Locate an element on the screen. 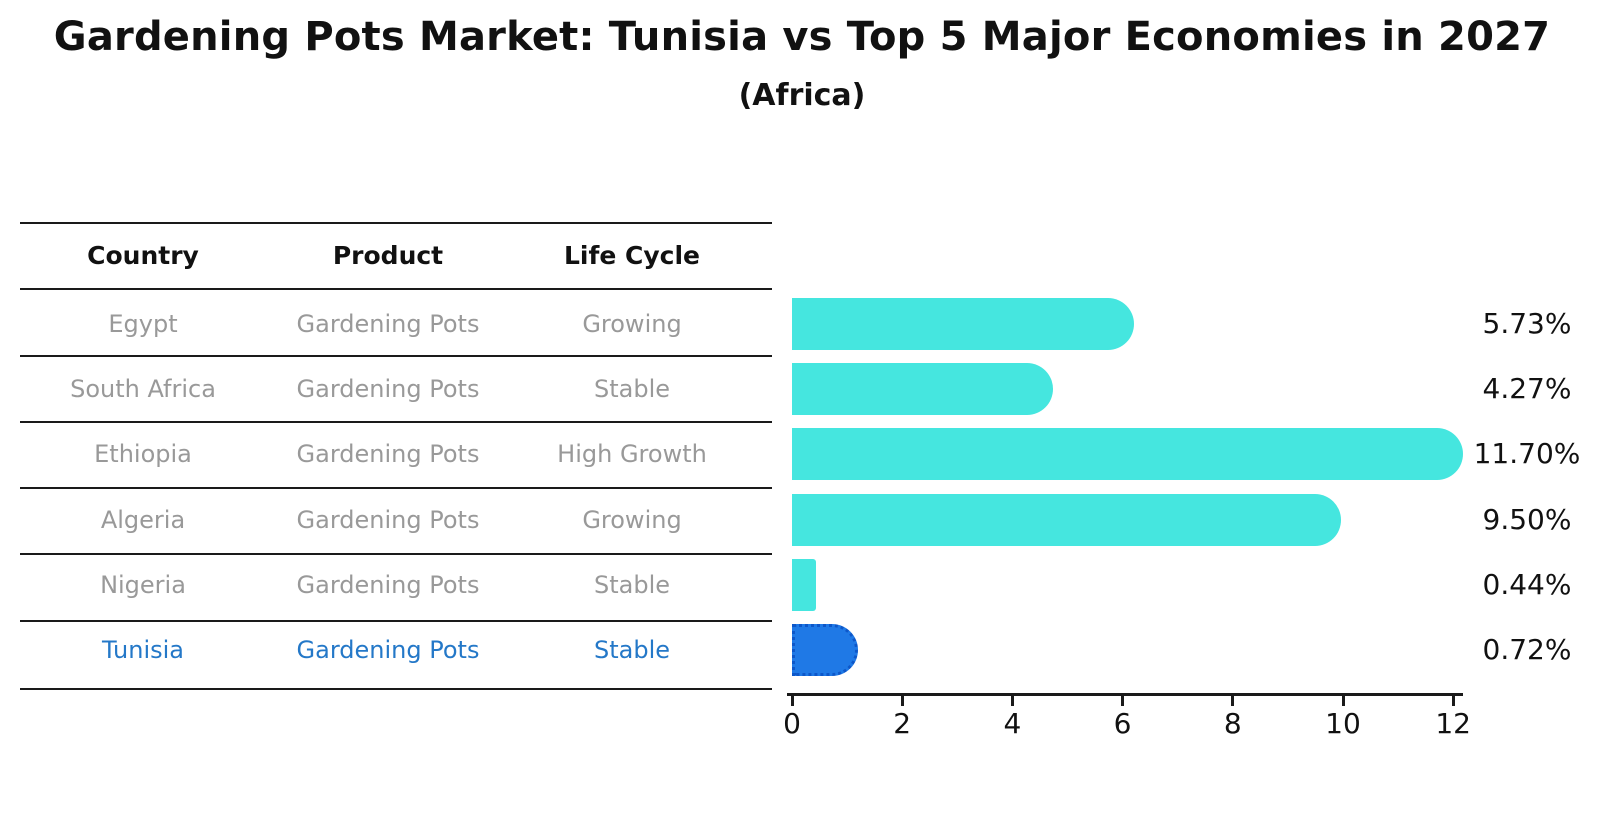 The width and height of the screenshot is (1604, 823). x-tick-label: 12 is located at coordinates (1453, 723).